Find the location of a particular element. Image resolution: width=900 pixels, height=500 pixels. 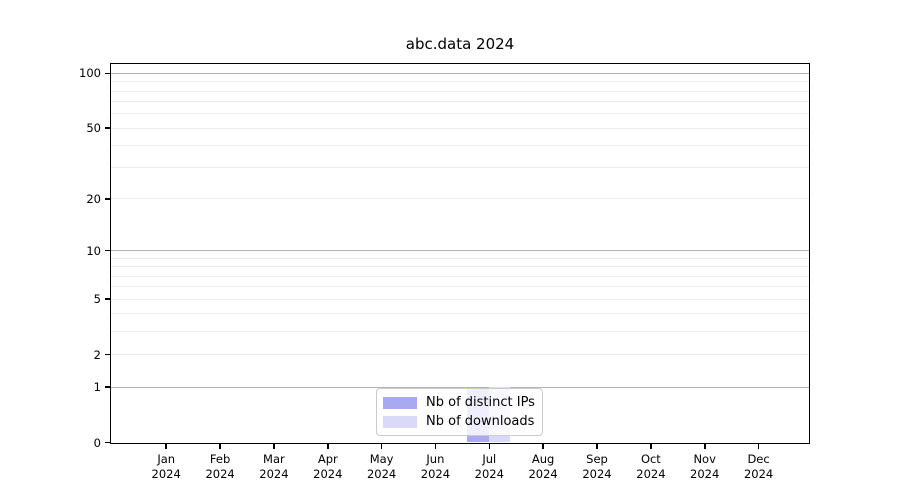

x-tick-jan is located at coordinates (166, 446).